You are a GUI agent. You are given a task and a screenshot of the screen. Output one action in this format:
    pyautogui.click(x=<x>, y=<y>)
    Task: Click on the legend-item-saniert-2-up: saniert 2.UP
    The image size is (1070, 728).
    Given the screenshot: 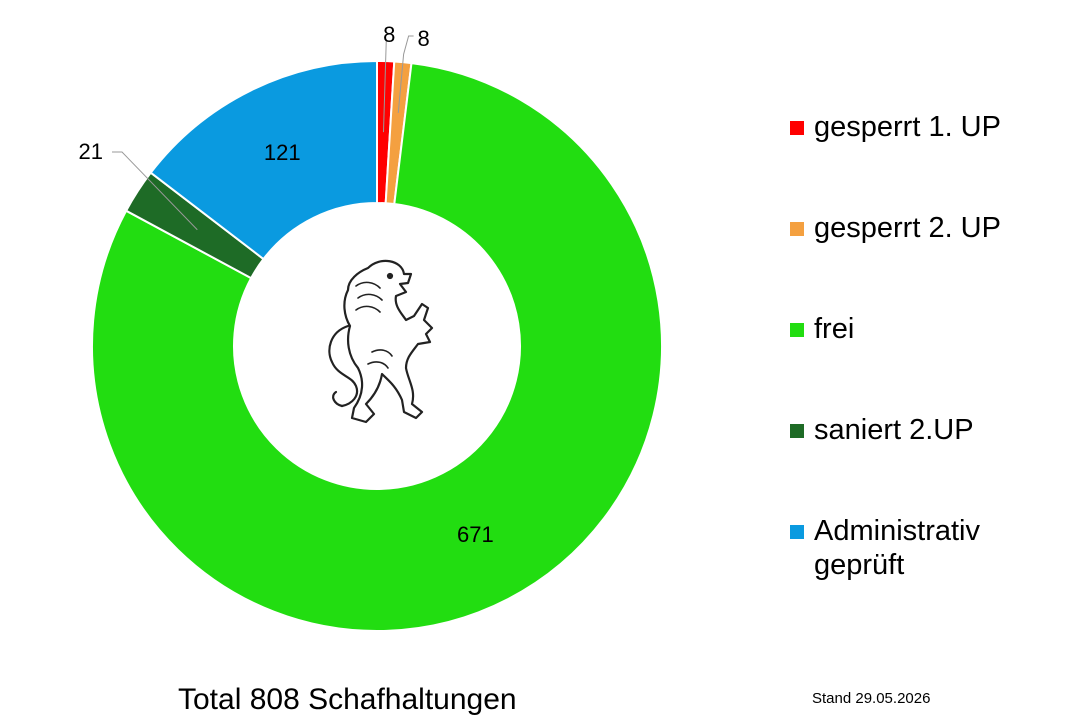 What is the action you would take?
    pyautogui.click(x=912, y=430)
    